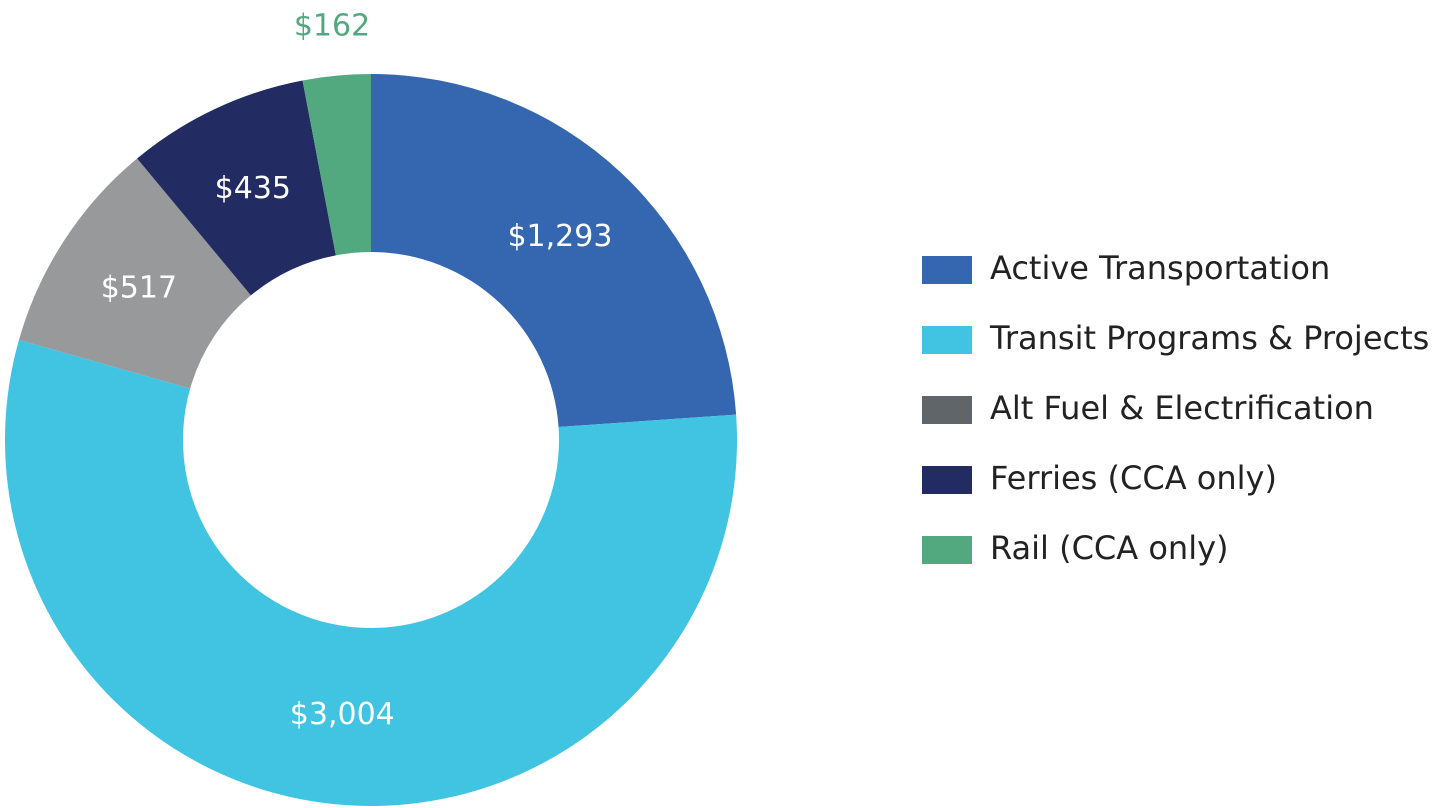  I want to click on legend-label: Transit Programs & Projects, so click(1209, 338).